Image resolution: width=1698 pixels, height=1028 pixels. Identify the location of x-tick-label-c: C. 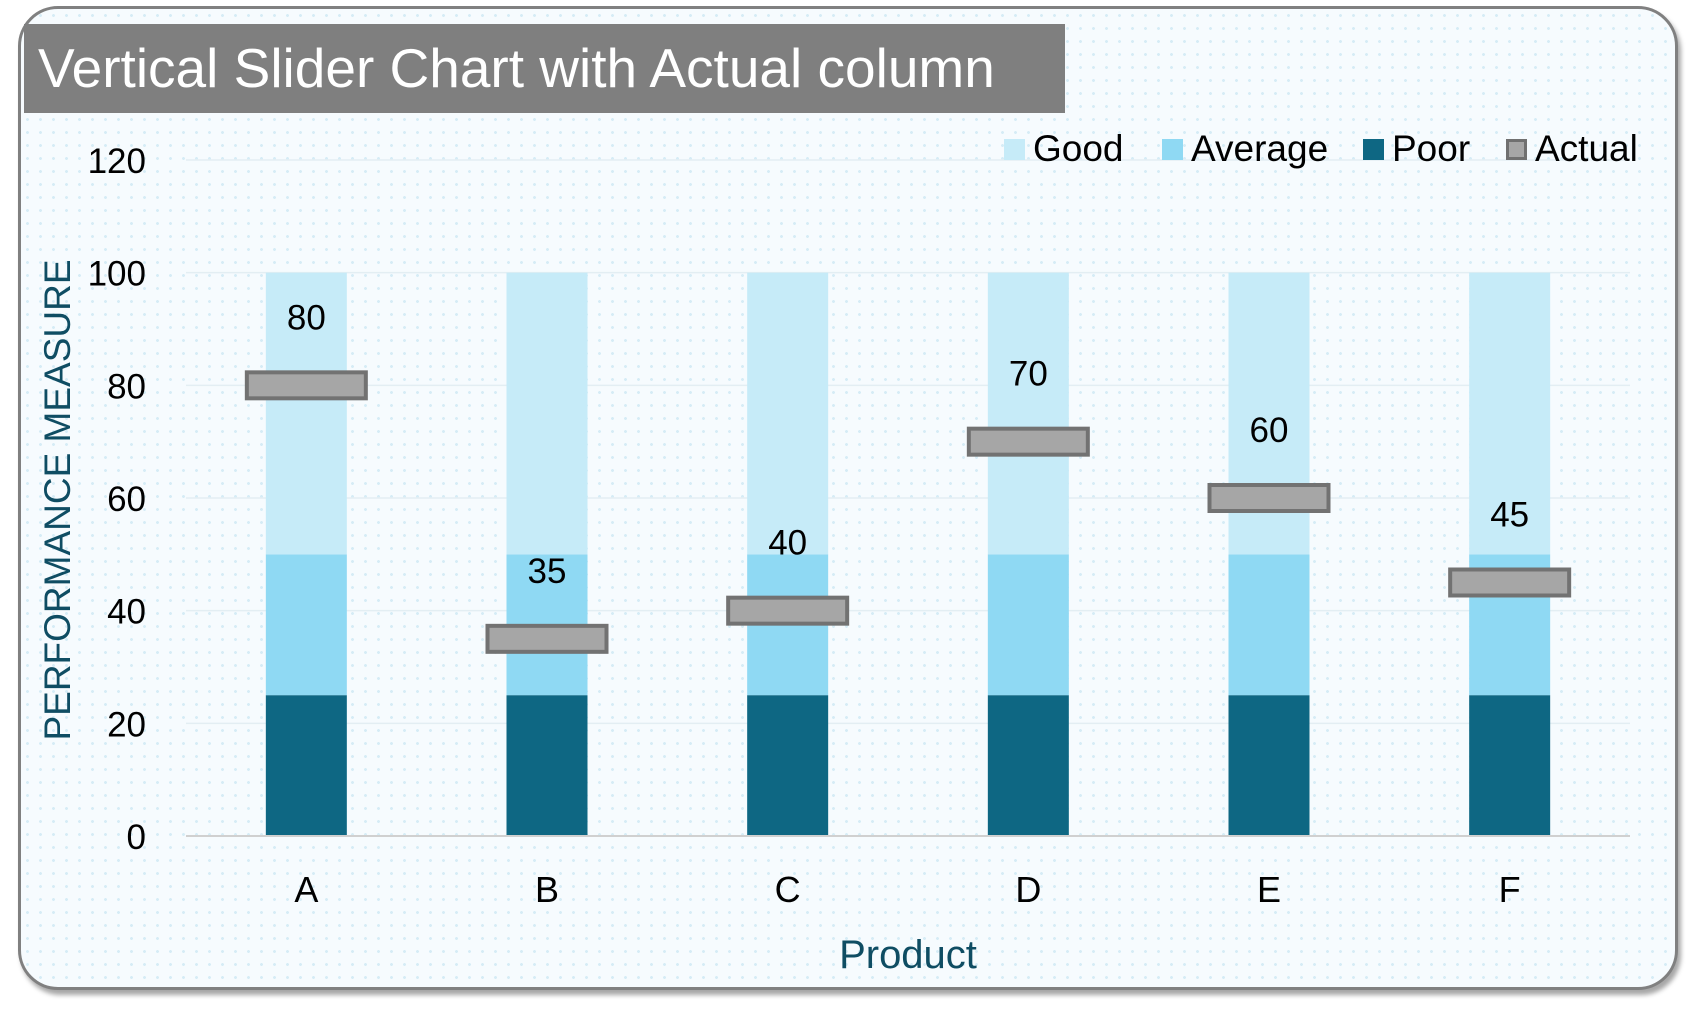
(788, 889).